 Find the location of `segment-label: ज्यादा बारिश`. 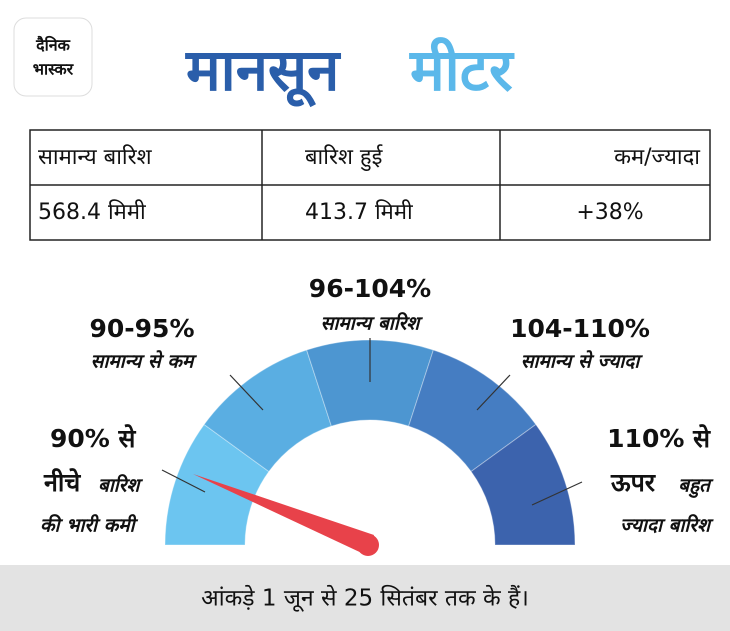

segment-label: ज्यादा बारिश is located at coordinates (667, 525).